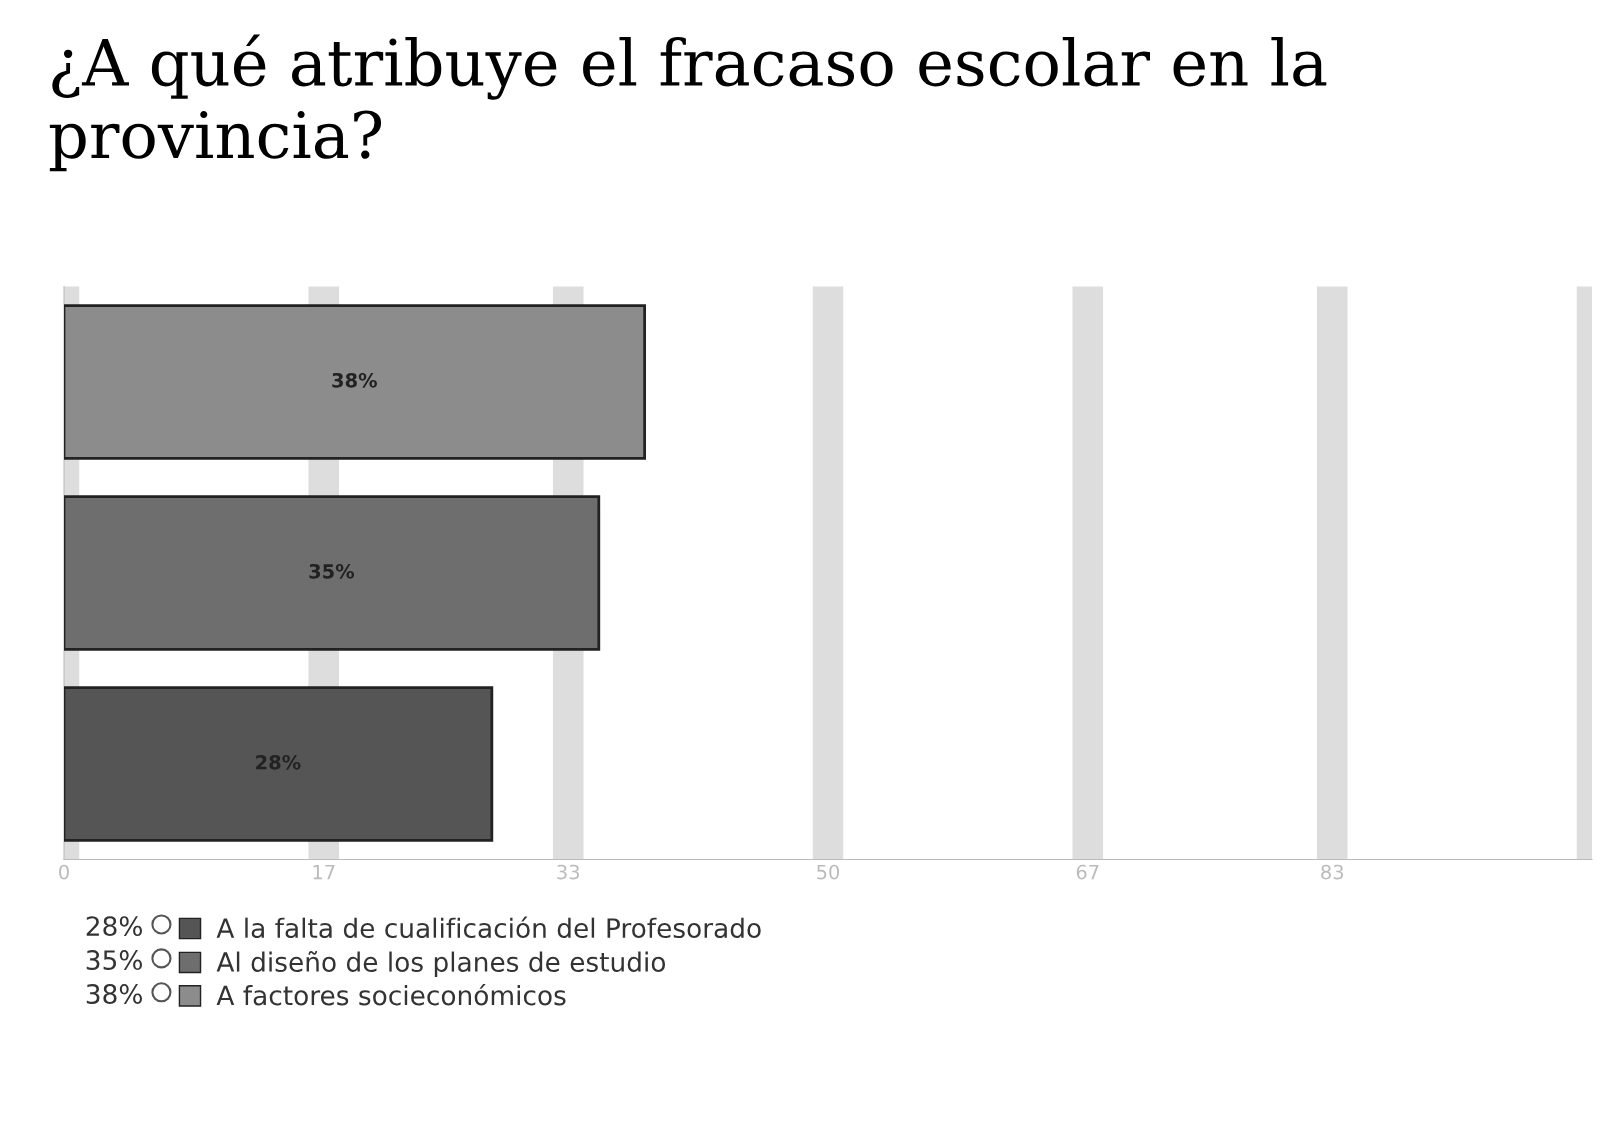 The height and width of the screenshot is (1146, 1600). Describe the element at coordinates (1087, 872) in the screenshot. I see `x-tick-label: 67` at that location.